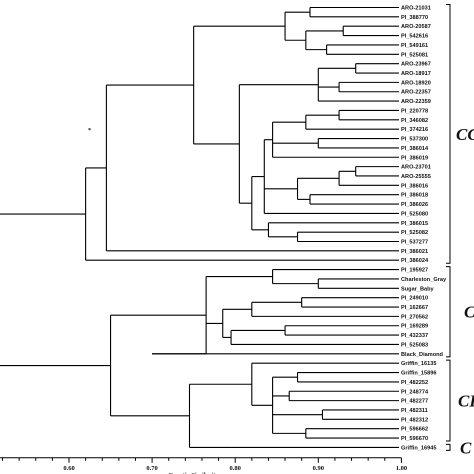 The image size is (474, 474). What do you see at coordinates (318, 468) in the screenshot?
I see `axis-tick-label: 0.90` at bounding box center [318, 468].